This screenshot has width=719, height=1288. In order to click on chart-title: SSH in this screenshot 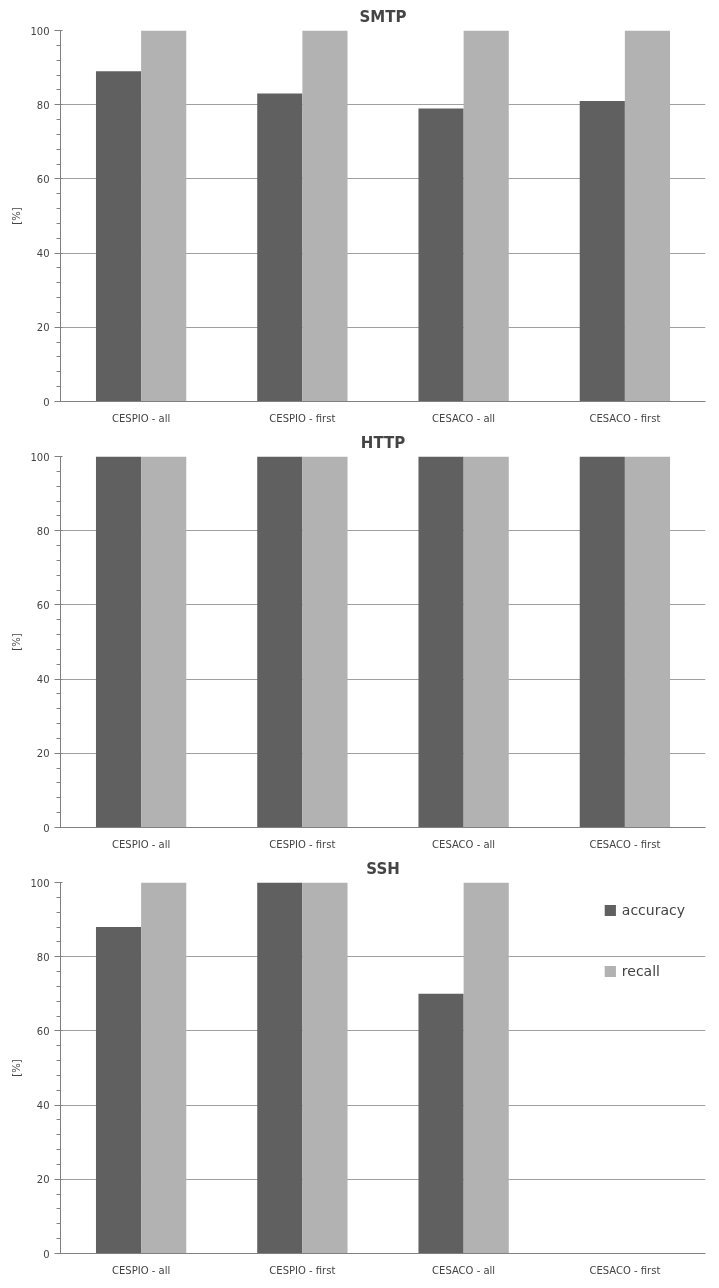, I will do `click(383, 868)`.